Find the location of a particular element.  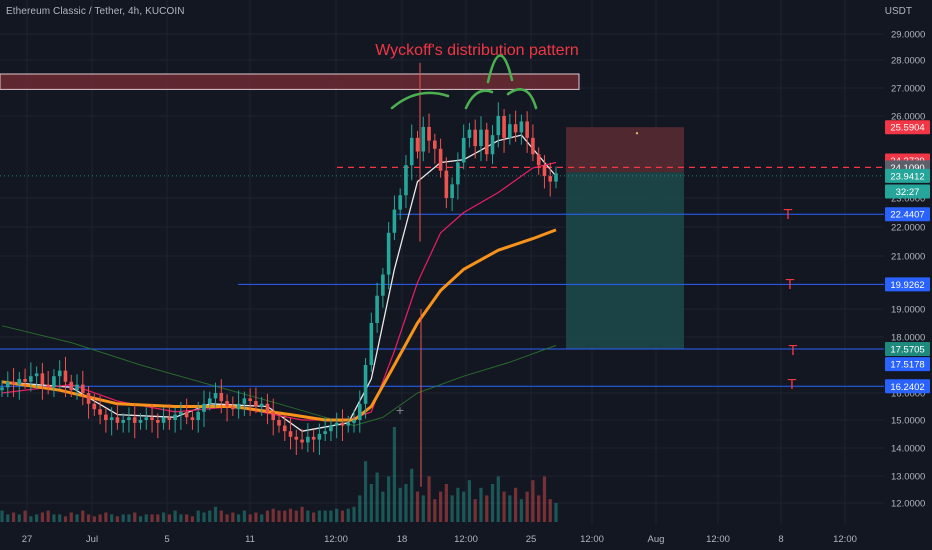

take-profit-zone is located at coordinates (625, 261).